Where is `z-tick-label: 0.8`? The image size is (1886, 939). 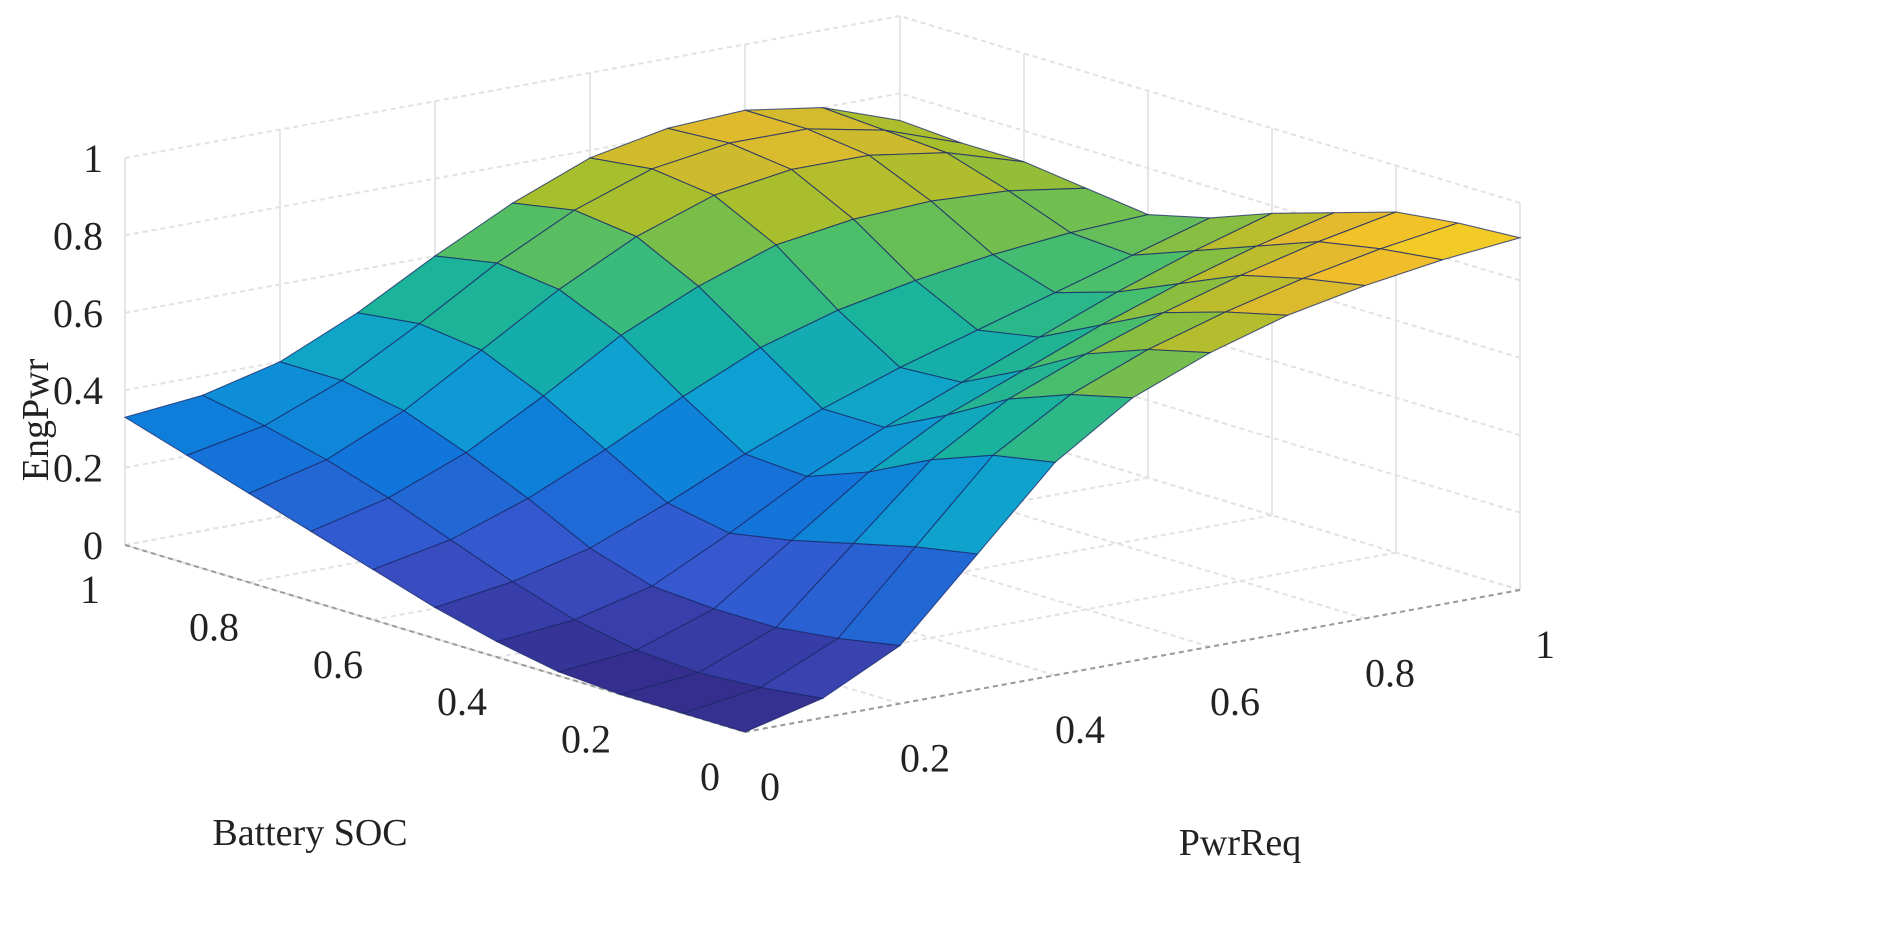
z-tick-label: 0.8 is located at coordinates (78, 235).